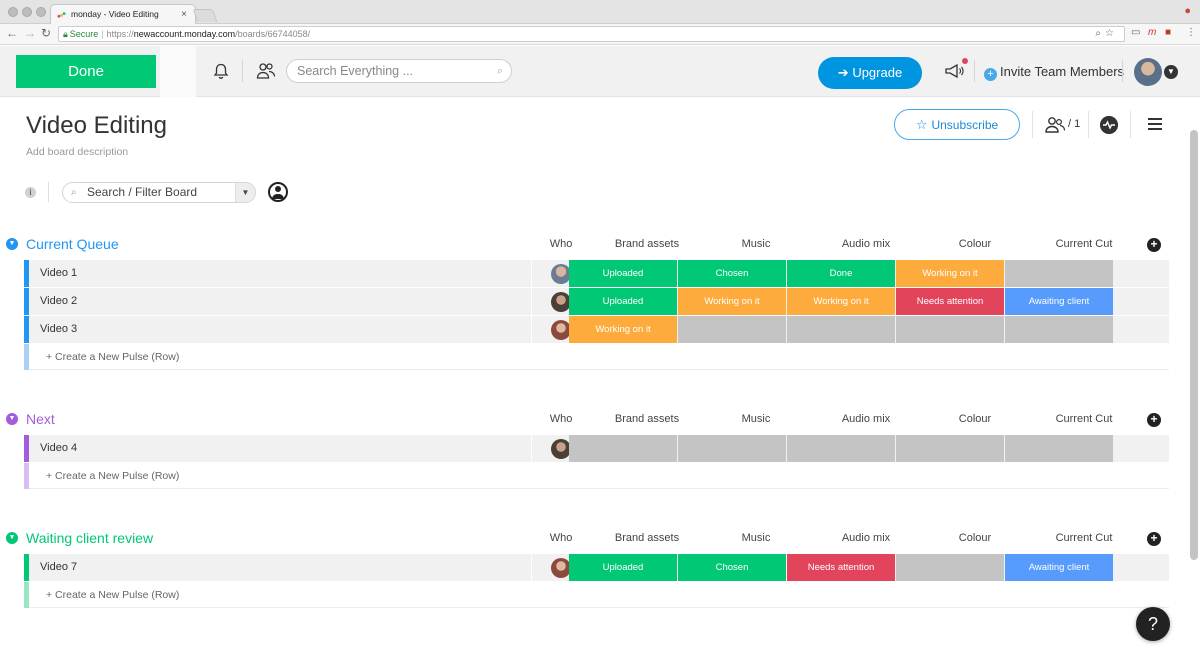 This screenshot has width=1200, height=661. Describe the element at coordinates (205, 15) in the screenshot. I see `new-tab-button` at that location.